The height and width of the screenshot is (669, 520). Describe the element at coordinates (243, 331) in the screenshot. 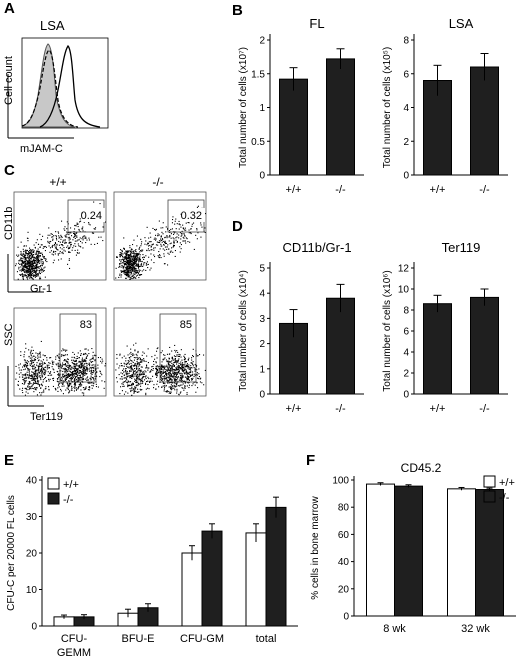

I see `y-axis-label: Total number of cells (x10⁴)` at that location.